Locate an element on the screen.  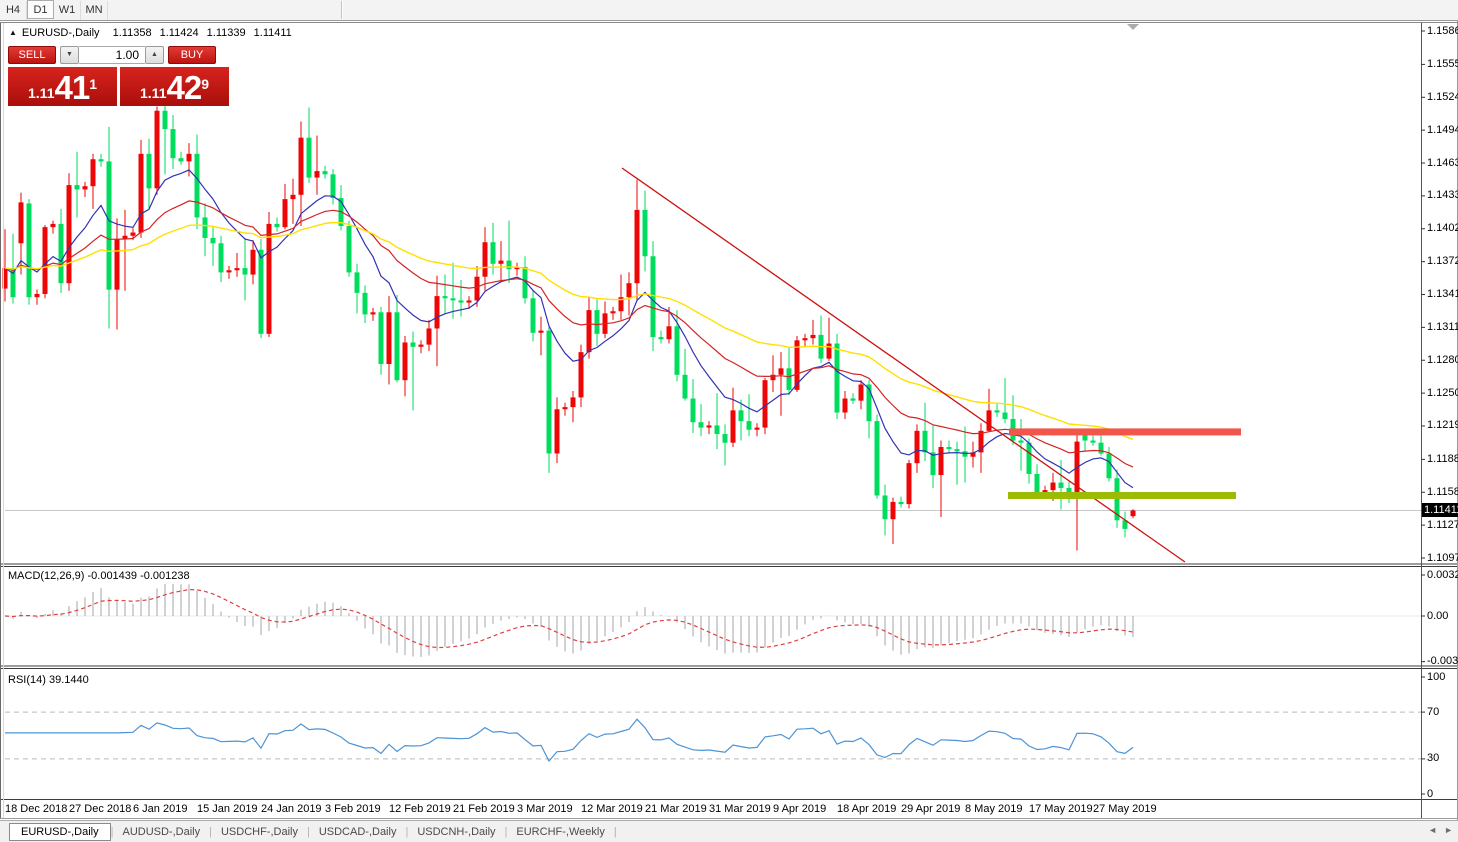
price-axis-label: 1.15245 is located at coordinates (1442, 96).